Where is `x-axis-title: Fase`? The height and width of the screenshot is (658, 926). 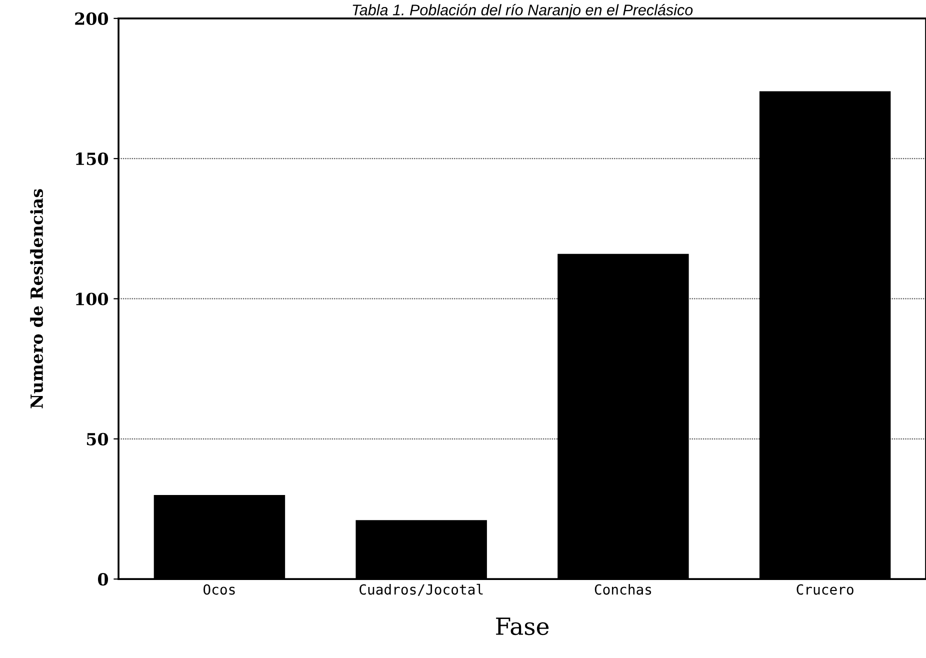 x-axis-title: Fase is located at coordinates (522, 627).